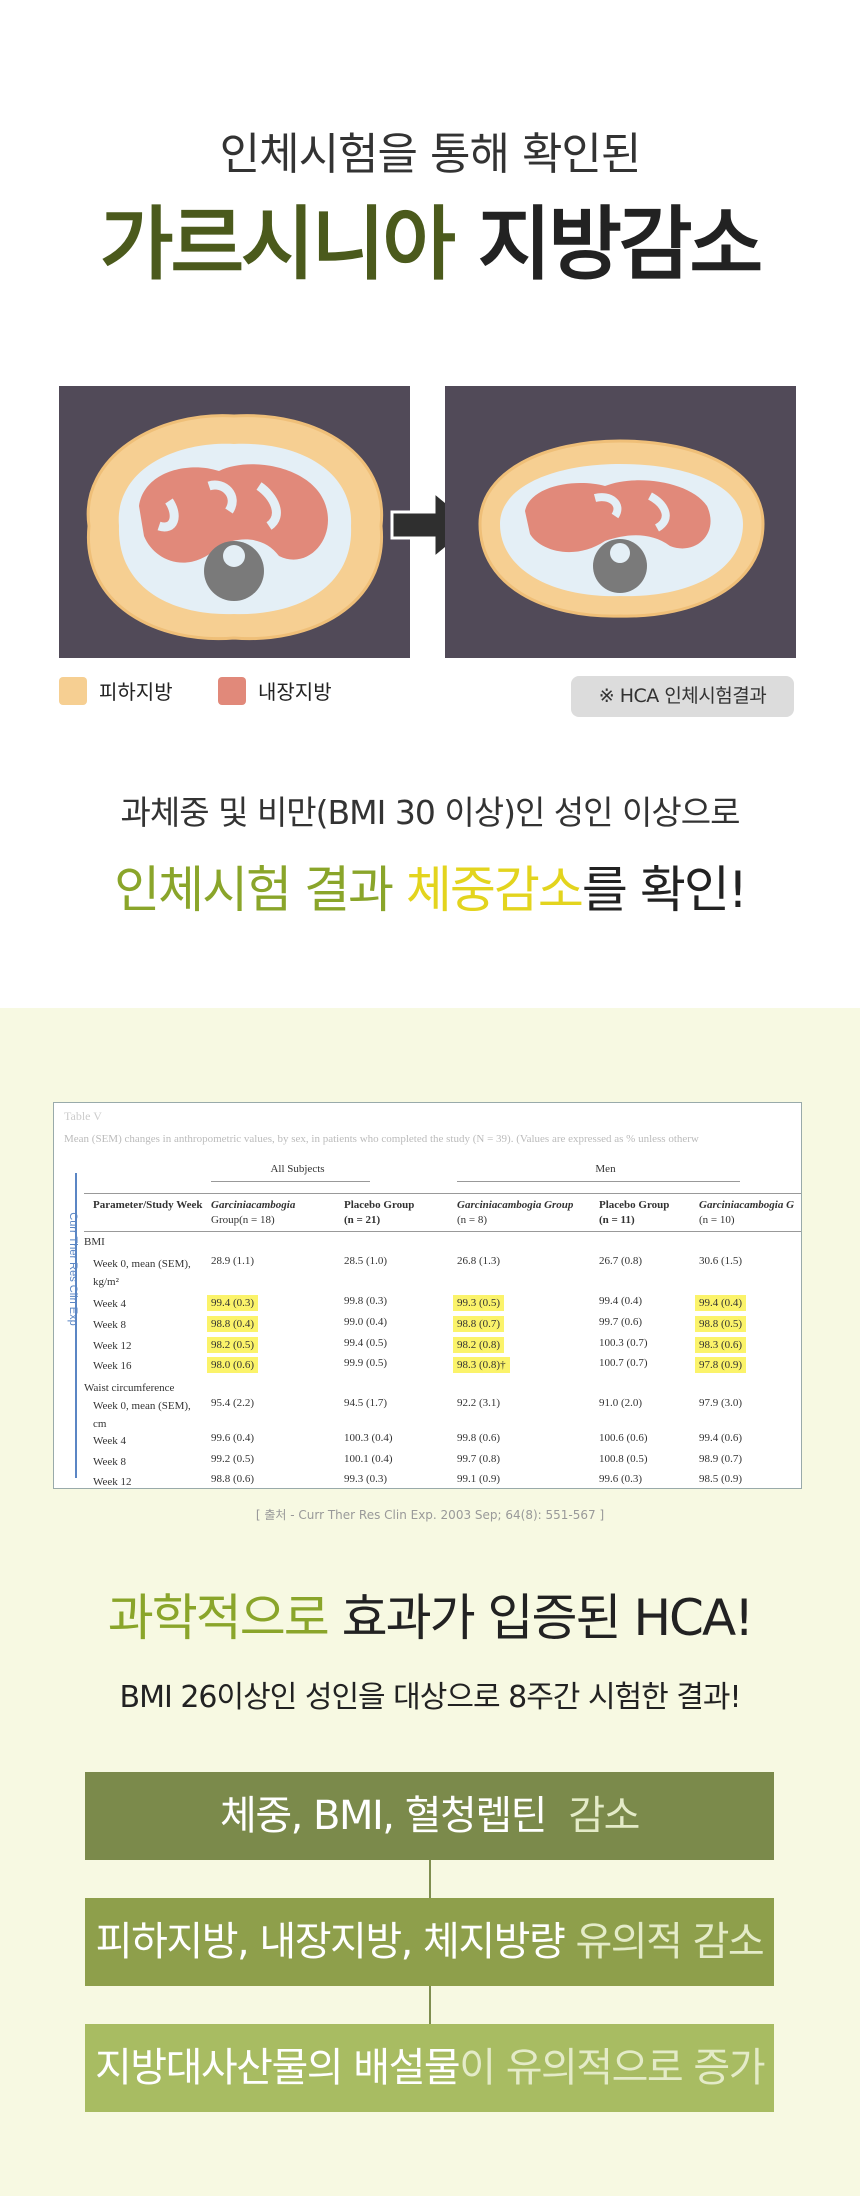  Describe the element at coordinates (112, 1366) in the screenshot. I see `row-label: Week 16` at that location.